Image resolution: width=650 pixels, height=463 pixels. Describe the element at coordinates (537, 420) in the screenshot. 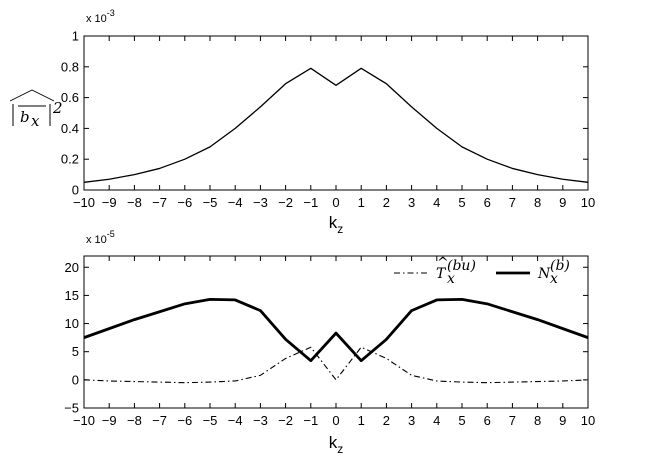

I see `bottom-x-tick-label: 8` at that location.